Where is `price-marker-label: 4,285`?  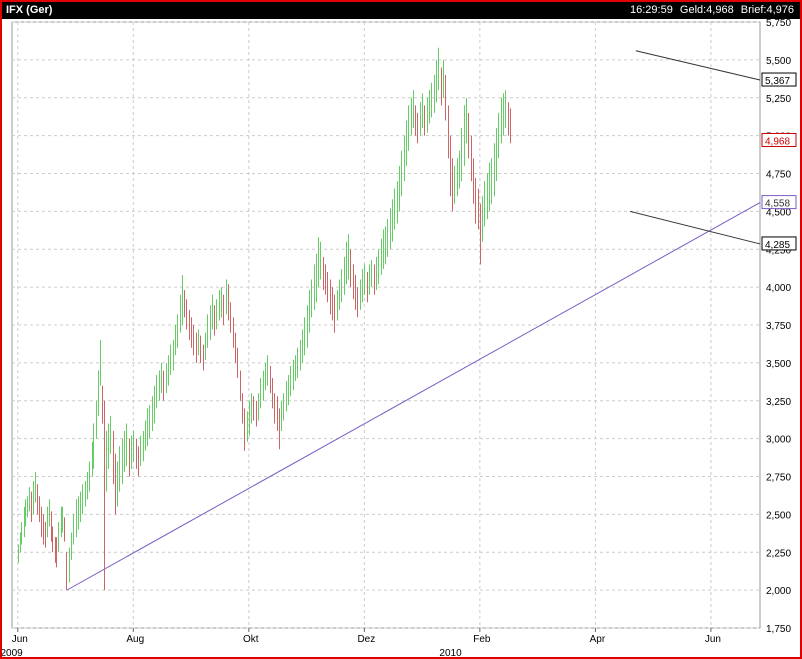 price-marker-label: 4,285 is located at coordinates (777, 245).